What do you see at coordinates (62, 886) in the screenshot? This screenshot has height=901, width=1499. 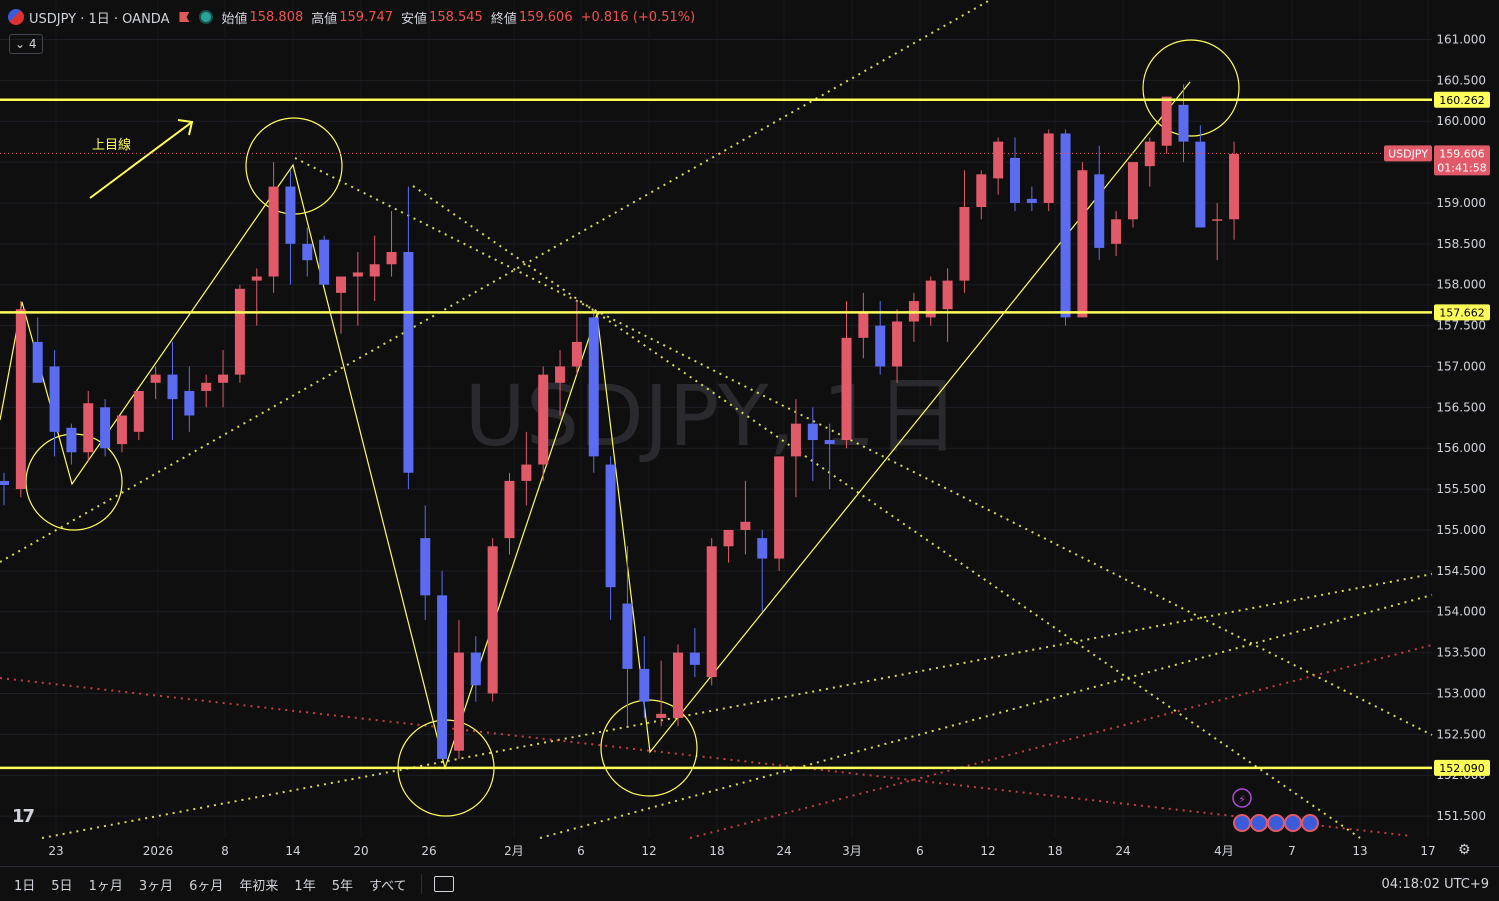 I see `range-5d: 5日` at bounding box center [62, 886].